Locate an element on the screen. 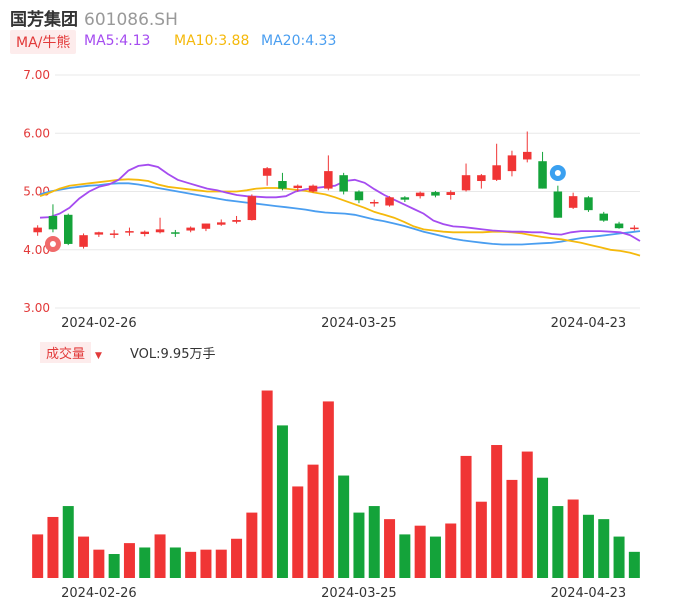  price-tick-label: 6.00 is located at coordinates (36, 133).